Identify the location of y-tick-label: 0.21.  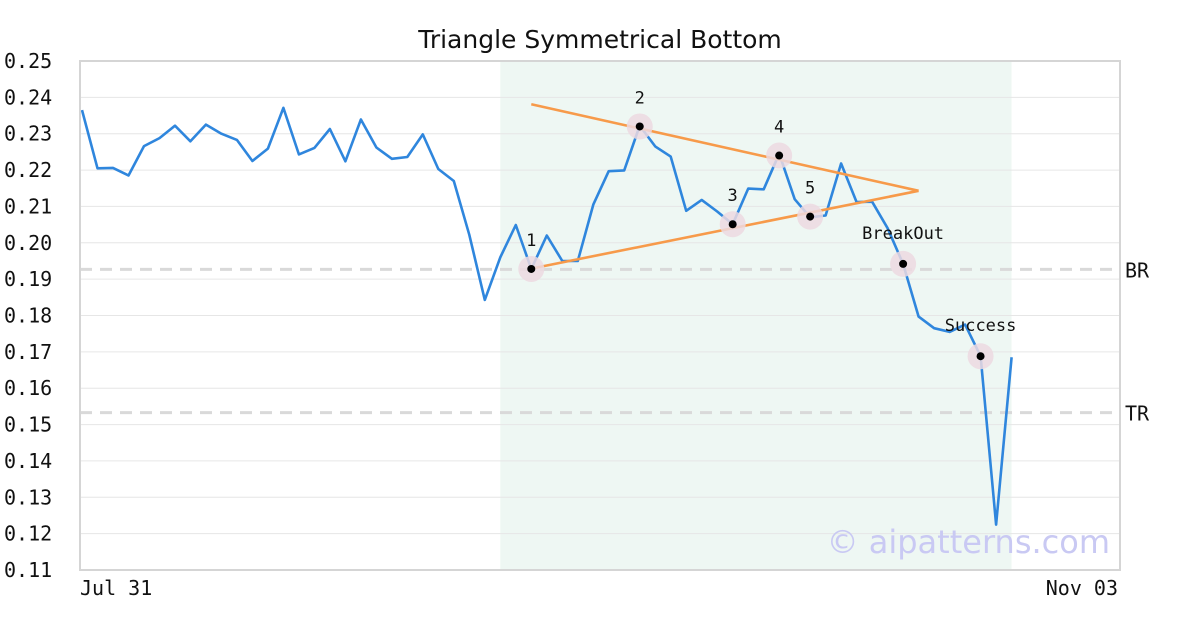
(28, 206).